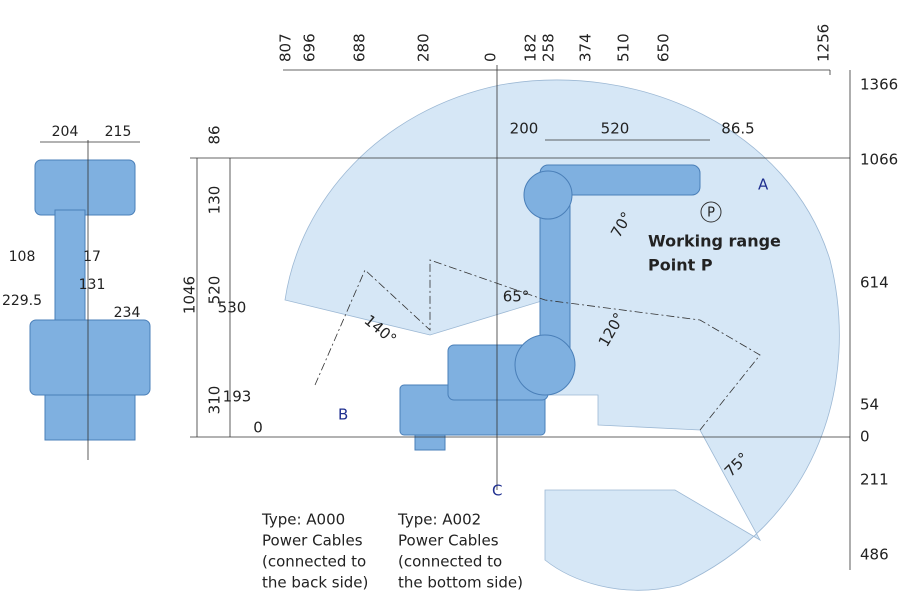 The image size is (903, 597). Describe the element at coordinates (524, 129) in the screenshot. I see `arm-dimension: 200` at that location.